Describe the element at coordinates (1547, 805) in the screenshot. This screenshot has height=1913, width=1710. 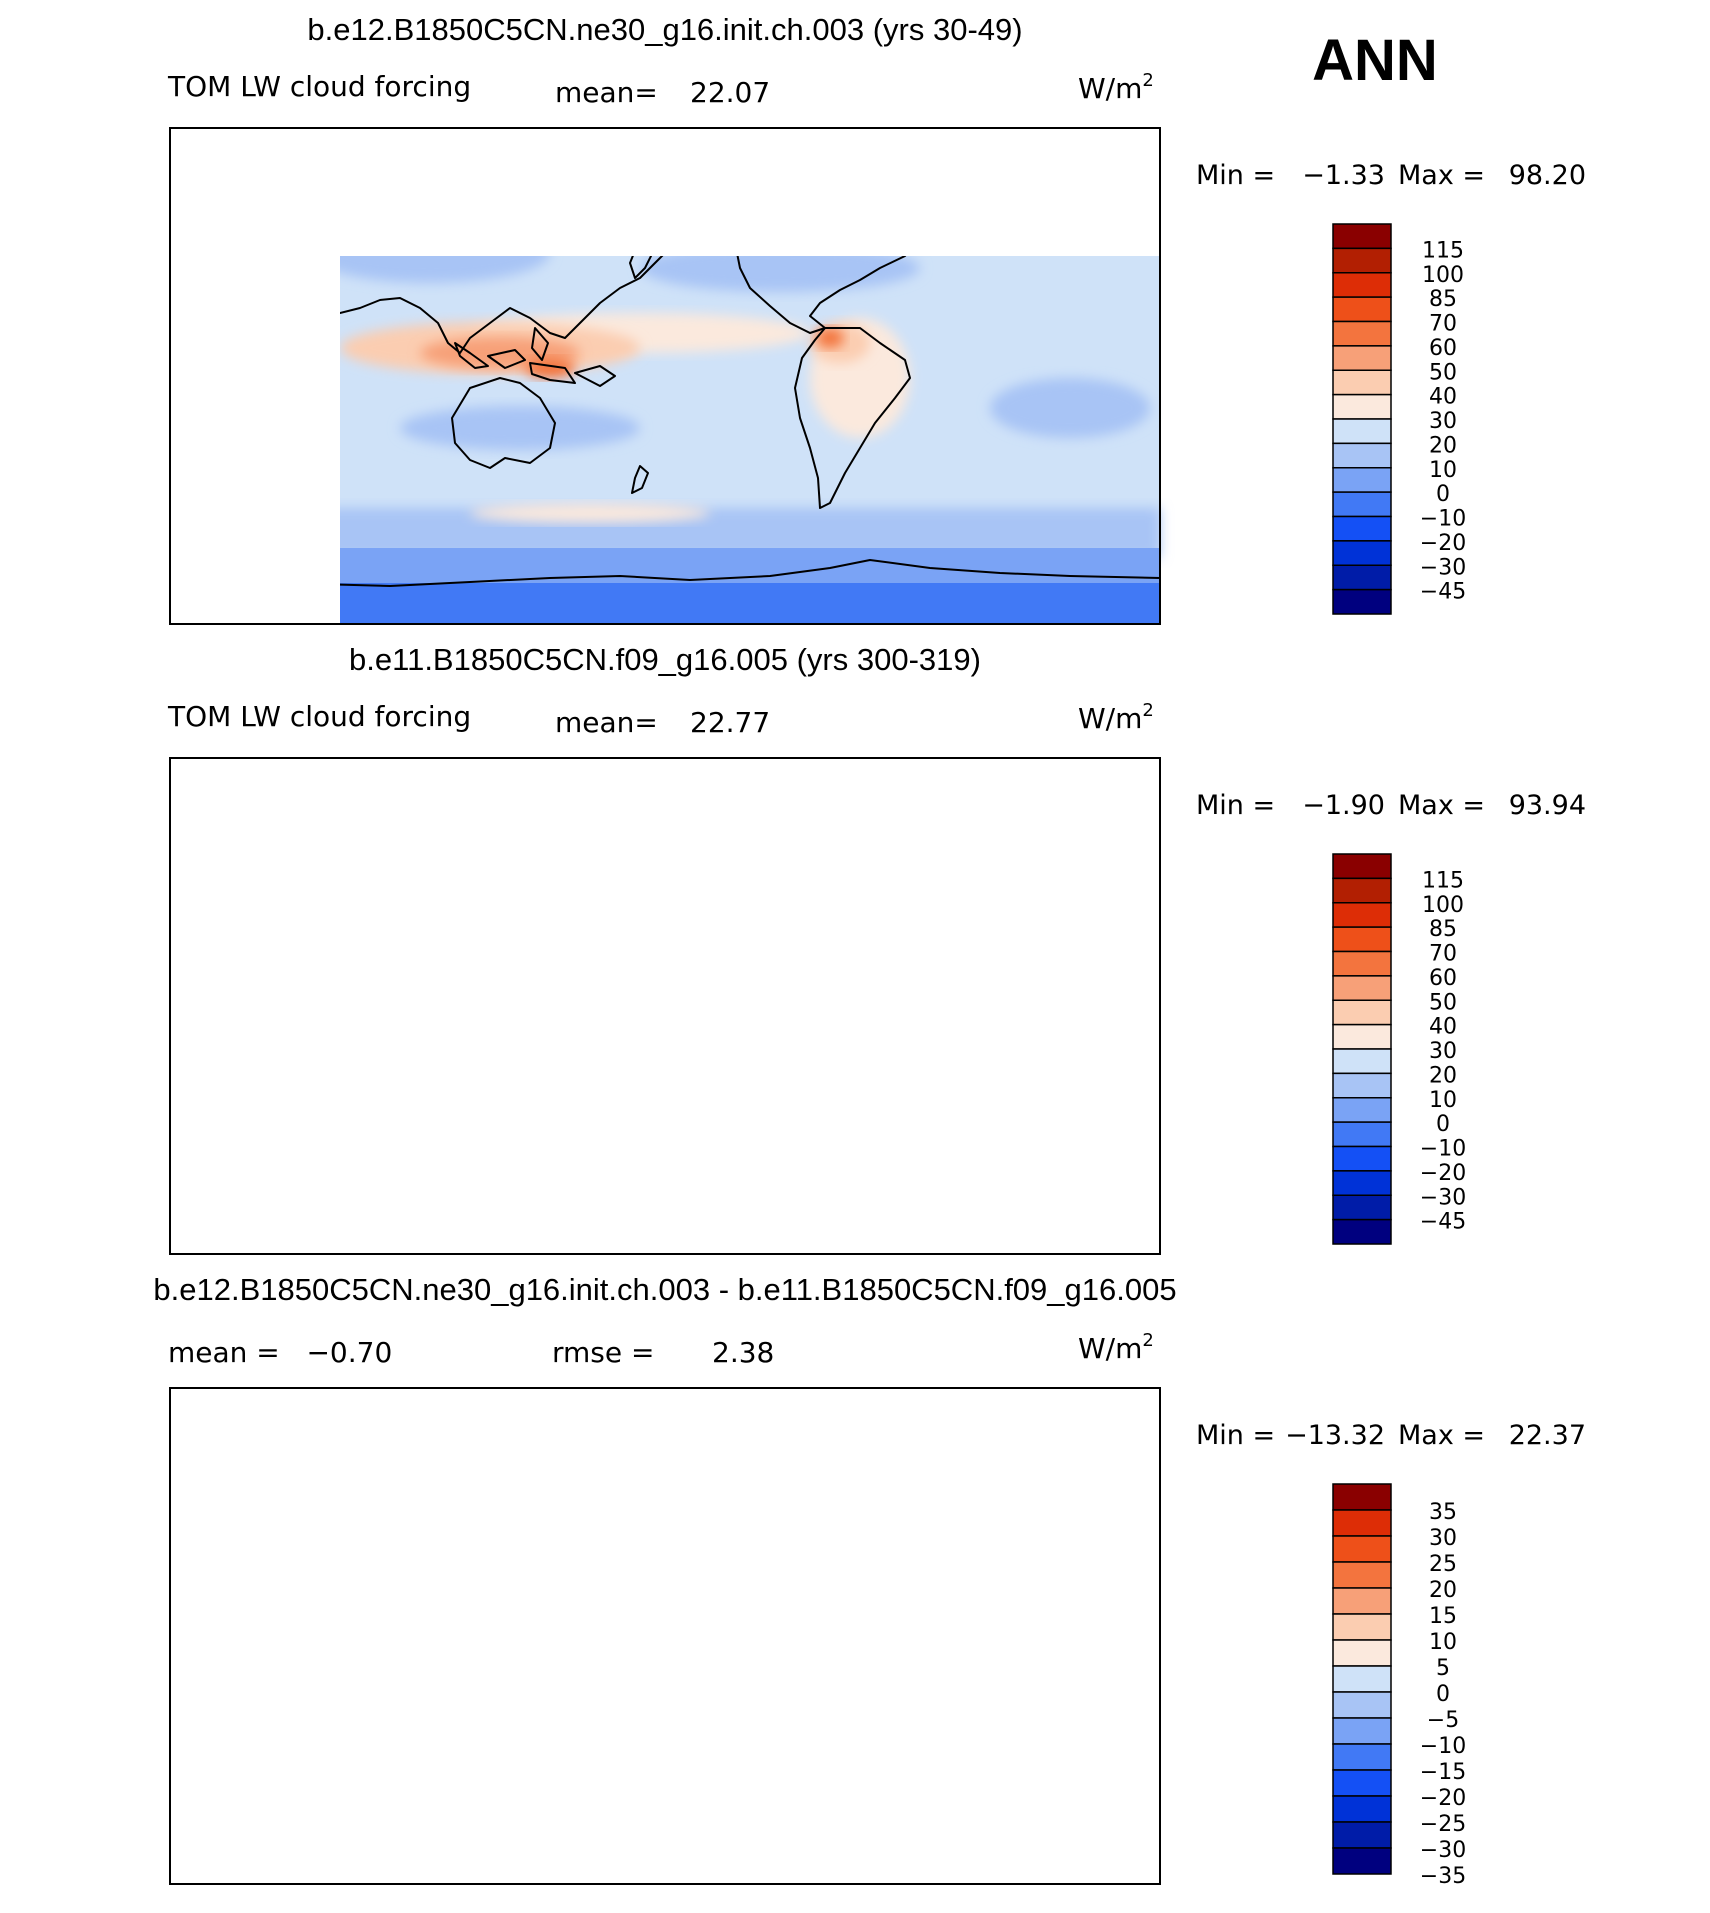
I see `max-value: 93.94` at that location.